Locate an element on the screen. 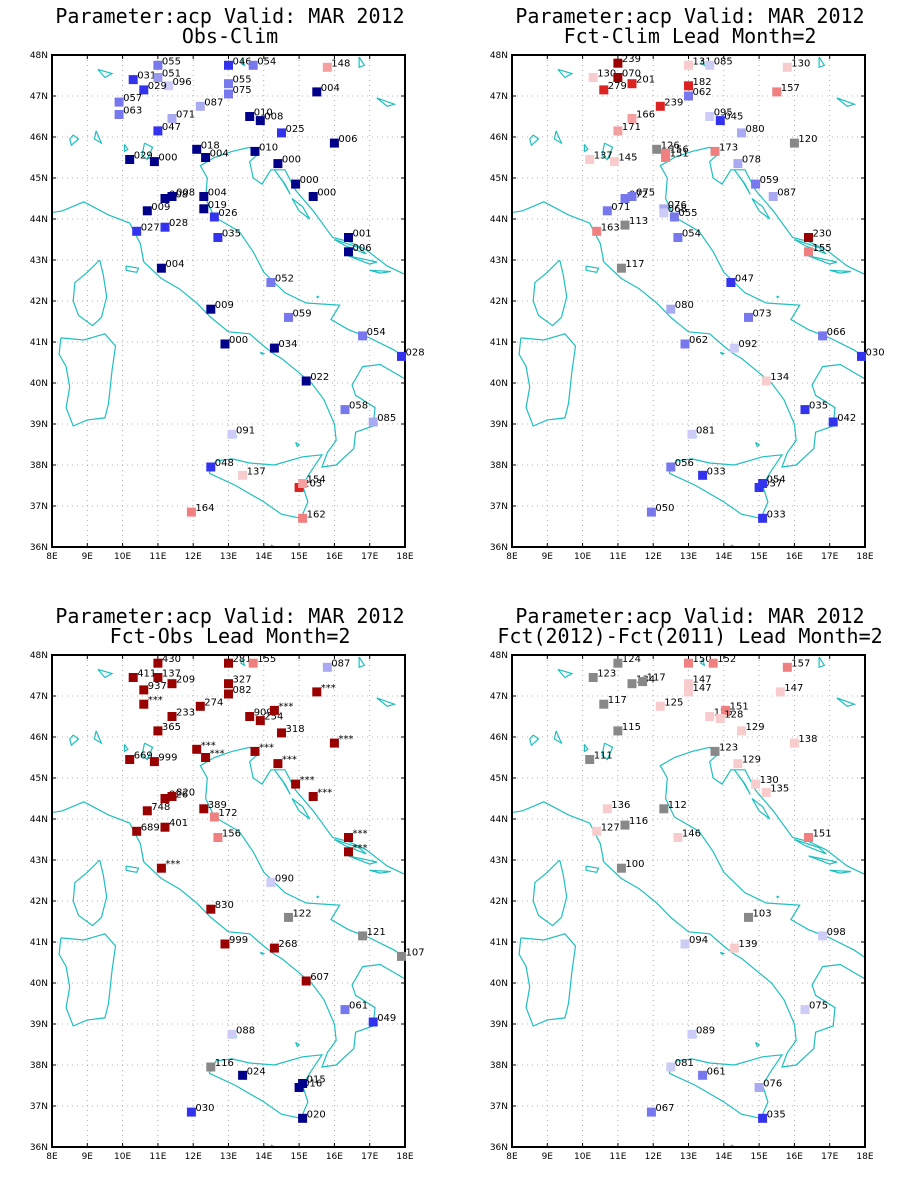  station-value-label: 063 is located at coordinates (132, 111).